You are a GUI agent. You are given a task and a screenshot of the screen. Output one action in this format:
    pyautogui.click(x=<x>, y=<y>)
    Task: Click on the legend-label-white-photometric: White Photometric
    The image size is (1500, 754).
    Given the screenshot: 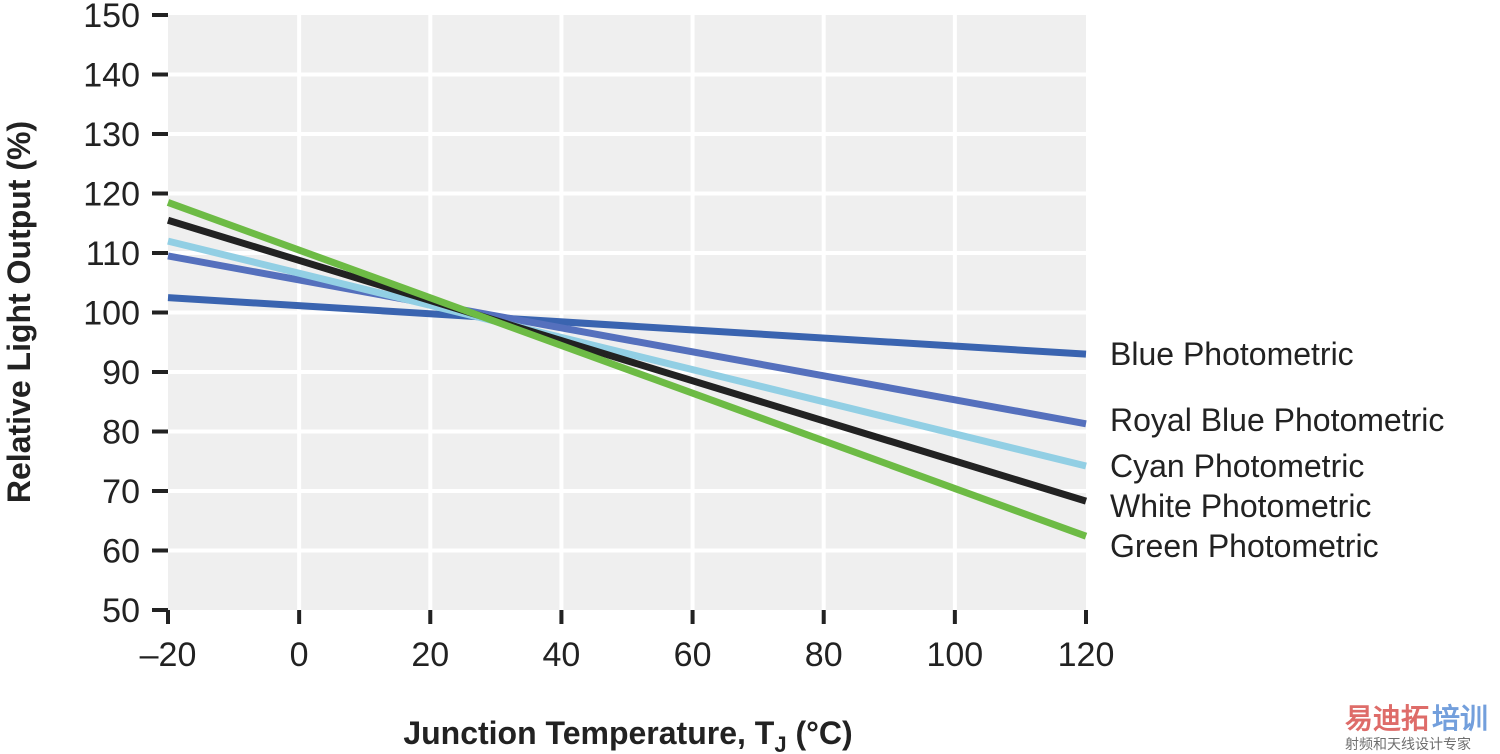 What is the action you would take?
    pyautogui.click(x=1240, y=506)
    